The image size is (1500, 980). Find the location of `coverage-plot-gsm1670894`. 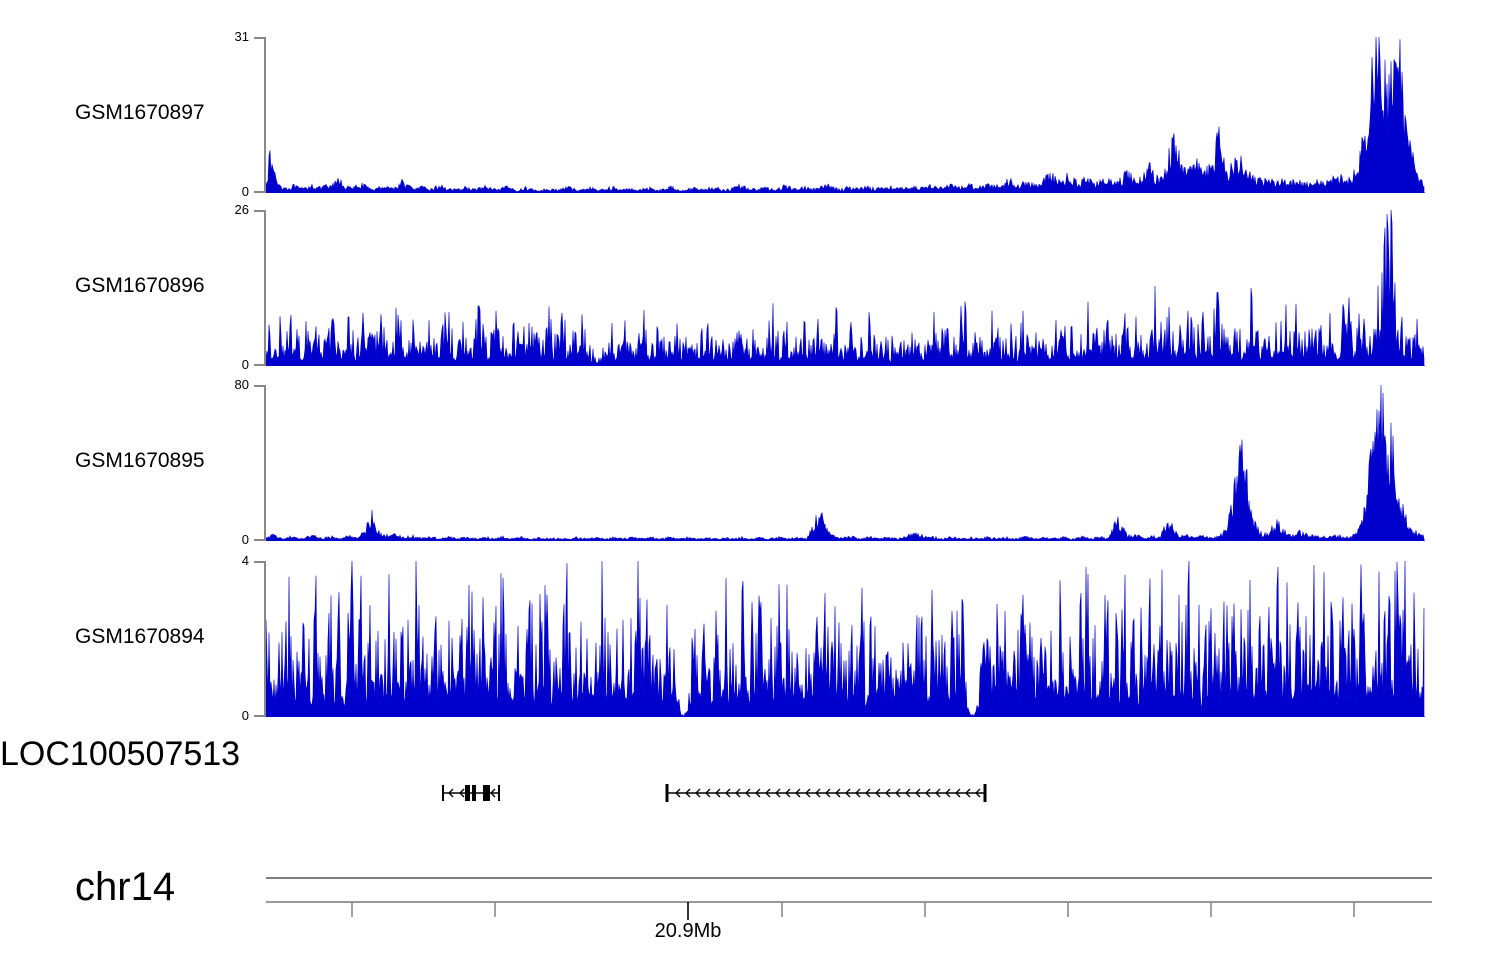

coverage-plot-gsm1670894 is located at coordinates (845, 639).